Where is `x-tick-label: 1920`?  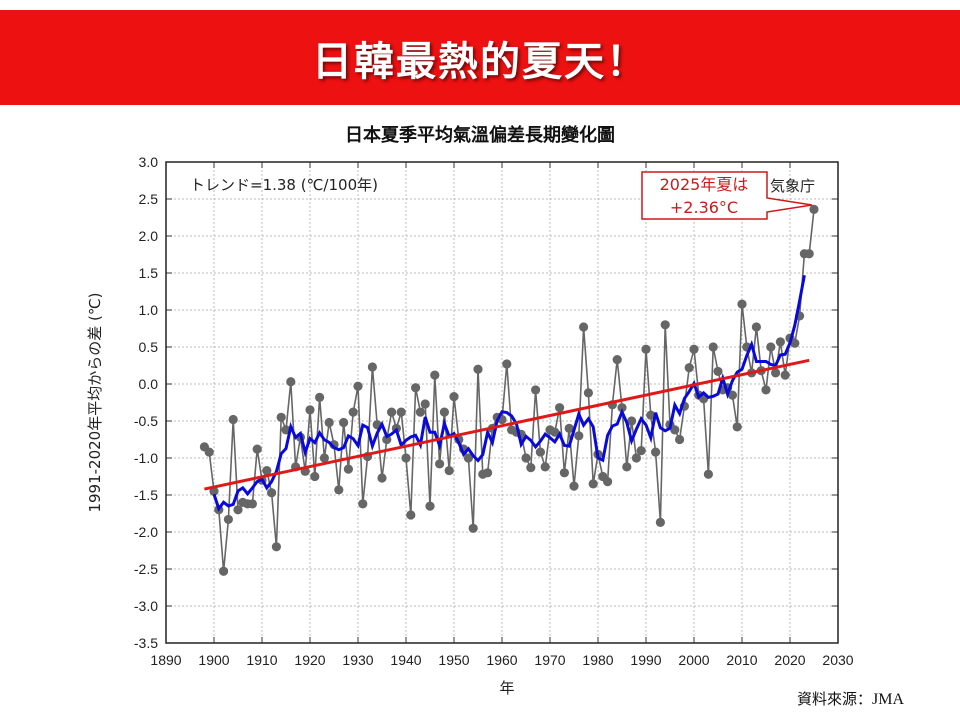 x-tick-label: 1920 is located at coordinates (309, 660).